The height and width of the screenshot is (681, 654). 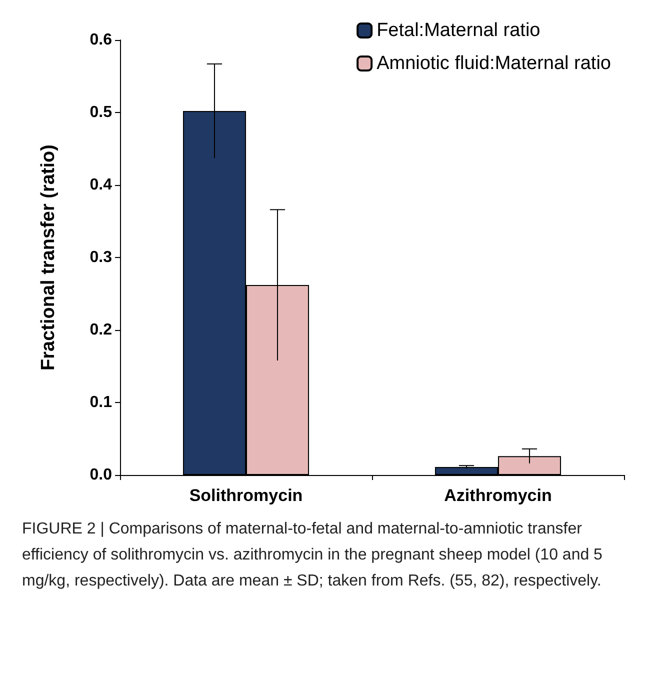 I want to click on y-tick-label: 0.0, so click(x=101, y=475).